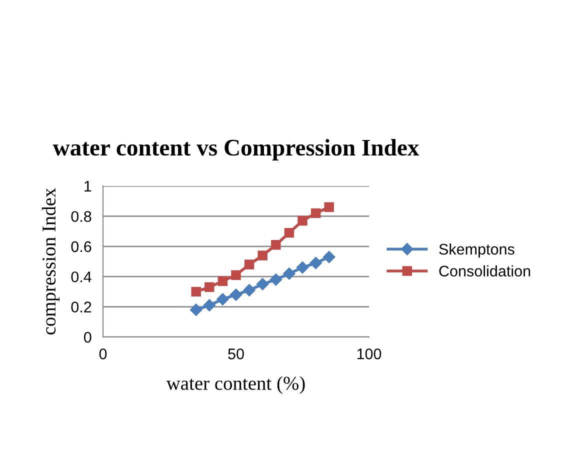 This screenshot has width=571, height=455. What do you see at coordinates (236, 149) in the screenshot?
I see `chart-title: water content vs Compression Index` at bounding box center [236, 149].